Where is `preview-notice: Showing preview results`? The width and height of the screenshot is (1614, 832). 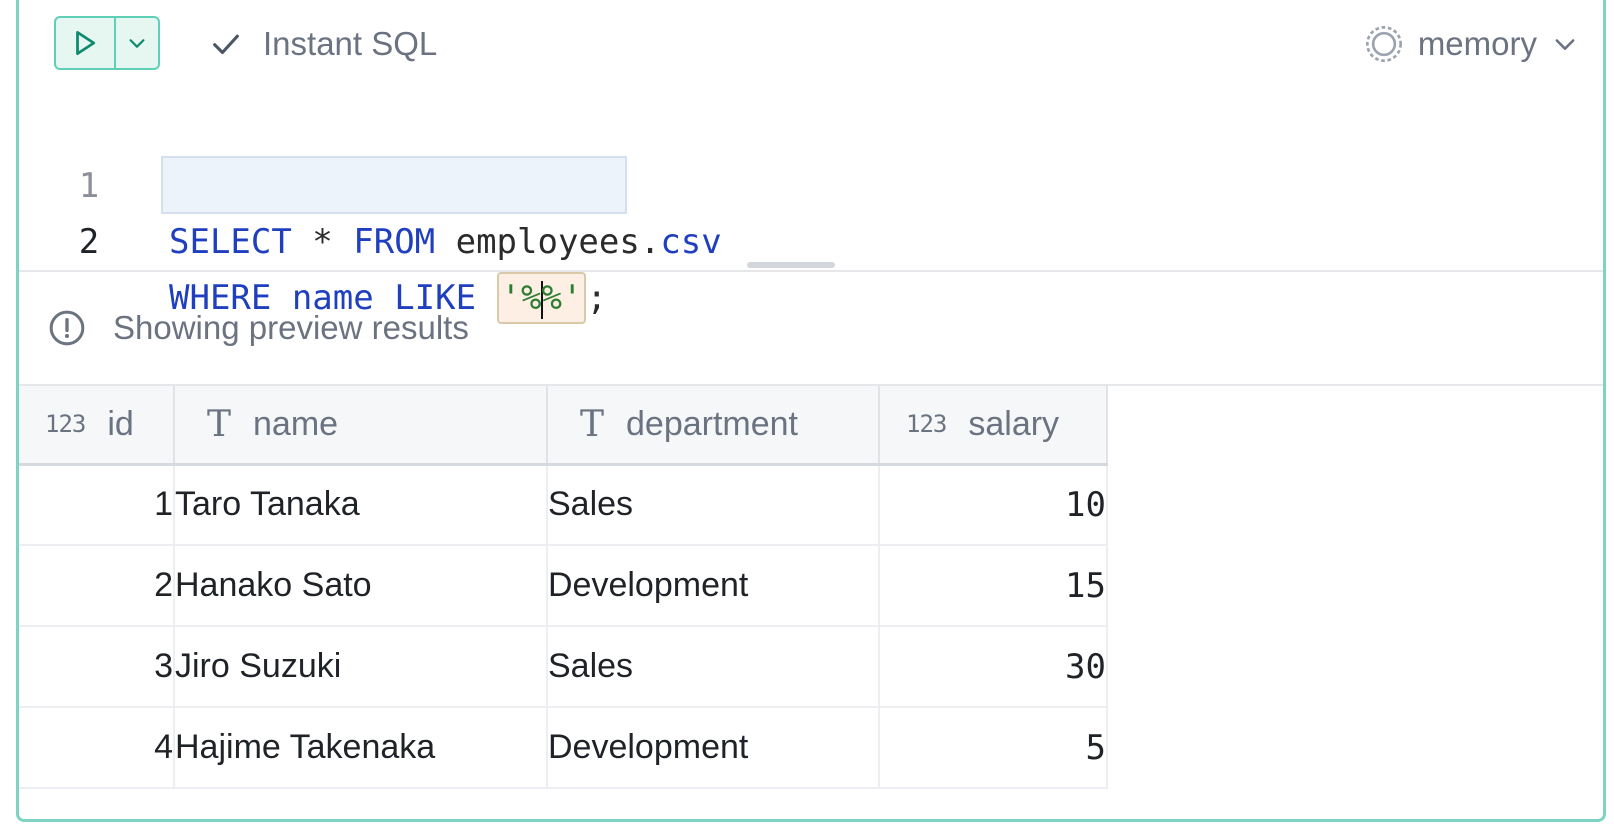 preview-notice: Showing preview results is located at coordinates (258, 328).